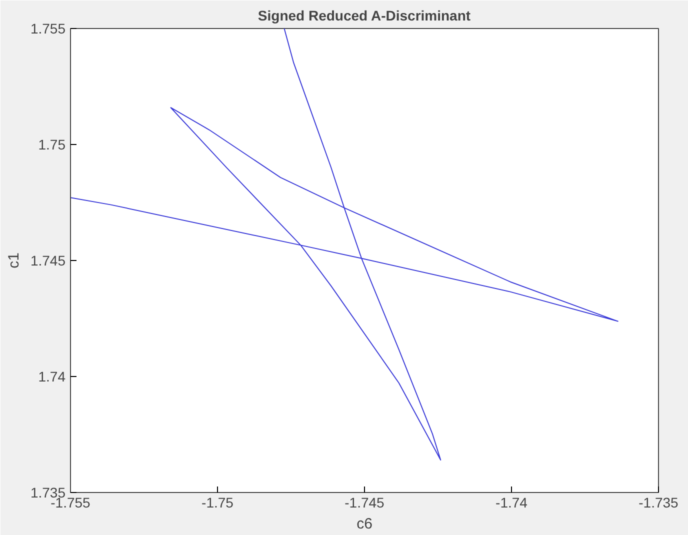 Image resolution: width=688 pixels, height=535 pixels. What do you see at coordinates (364, 502) in the screenshot?
I see `x-tick-label: -1.745` at bounding box center [364, 502].